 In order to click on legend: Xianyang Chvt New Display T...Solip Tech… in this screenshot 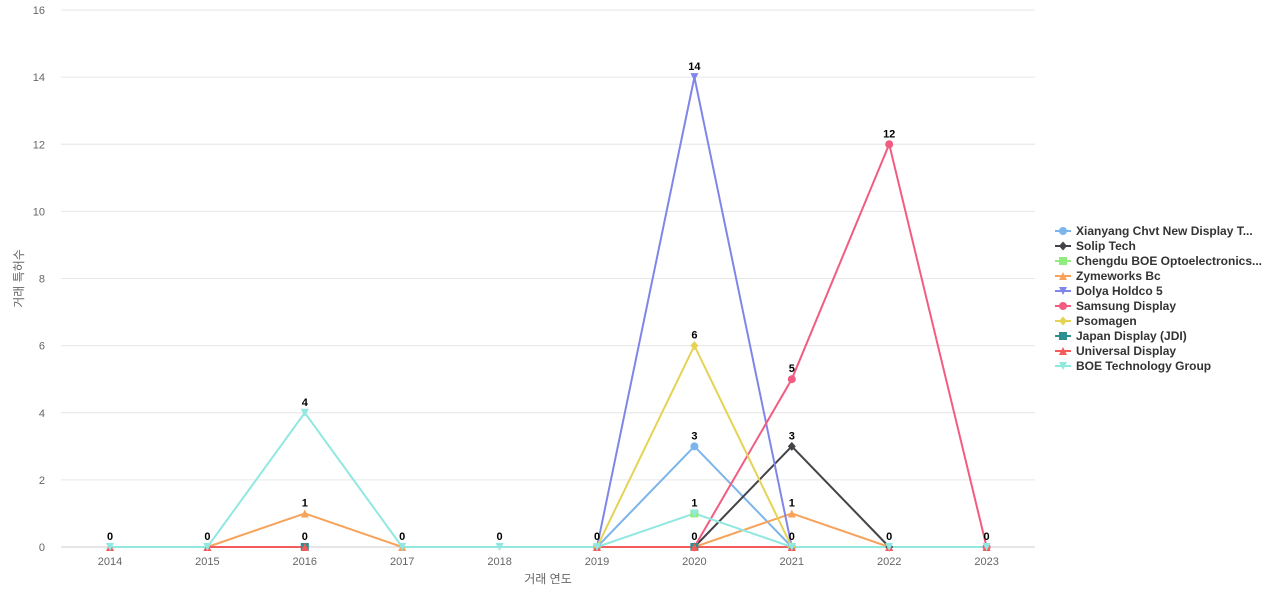, I will do `click(1158, 298)`.